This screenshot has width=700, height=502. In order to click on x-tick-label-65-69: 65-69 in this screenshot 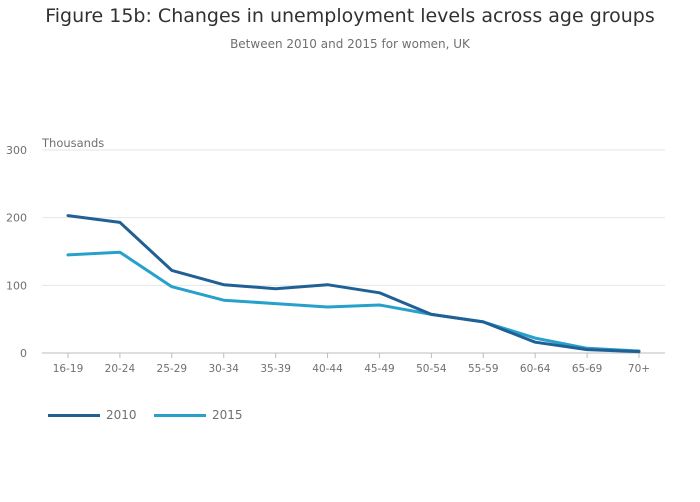, I will do `click(587, 369)`.